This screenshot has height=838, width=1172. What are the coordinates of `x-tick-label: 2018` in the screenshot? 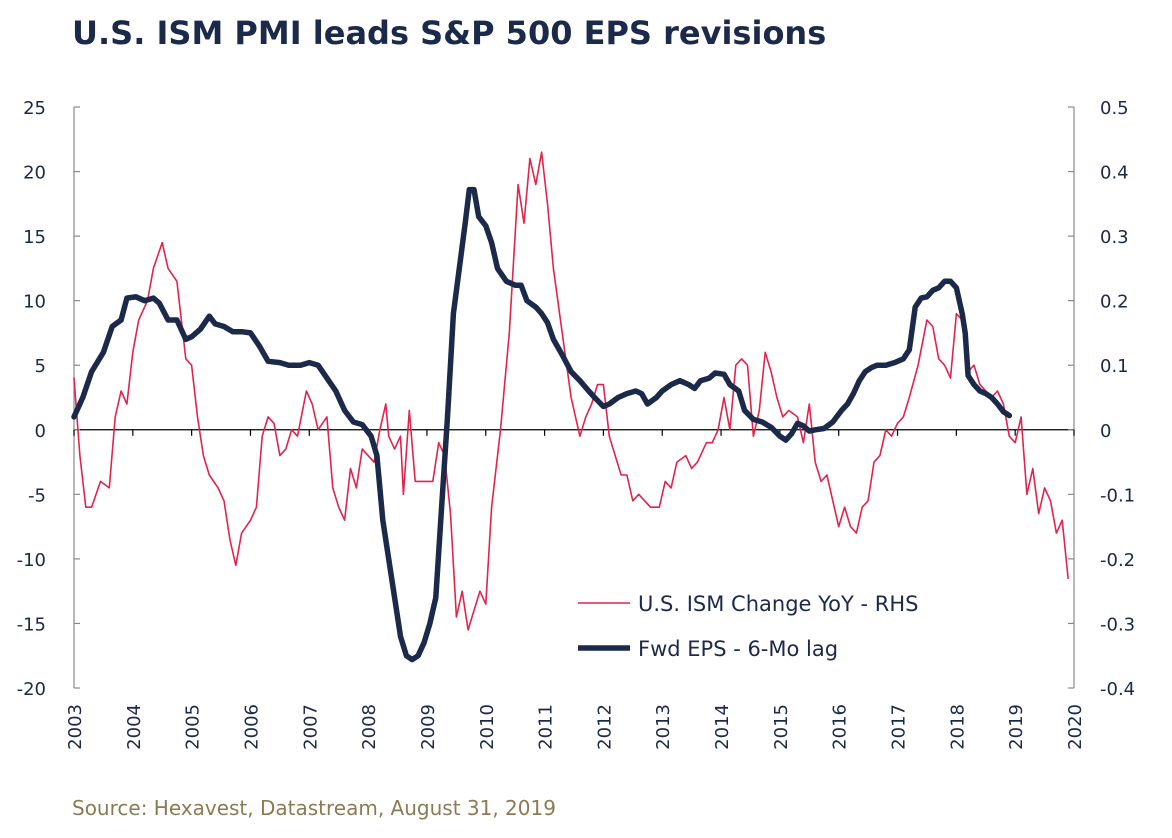 It's located at (957, 727).